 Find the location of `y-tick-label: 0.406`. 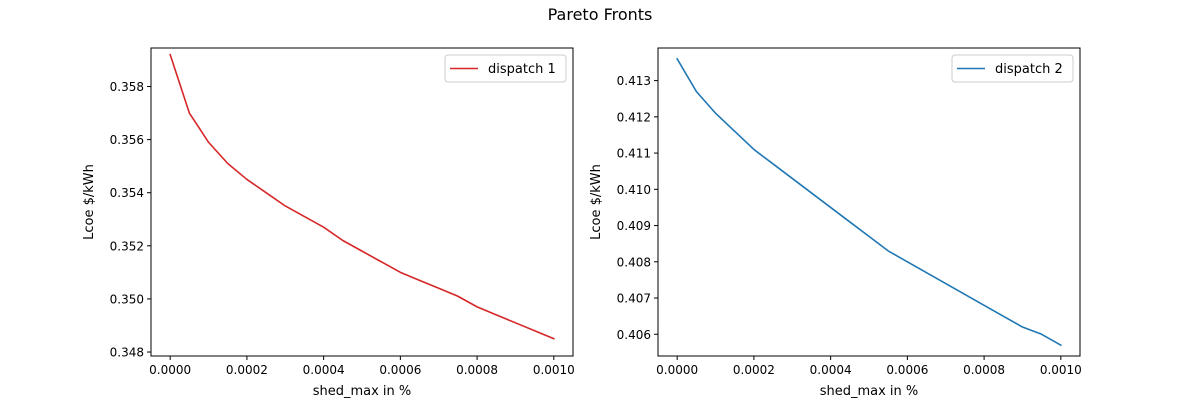

y-tick-label: 0.406 is located at coordinates (634, 335).